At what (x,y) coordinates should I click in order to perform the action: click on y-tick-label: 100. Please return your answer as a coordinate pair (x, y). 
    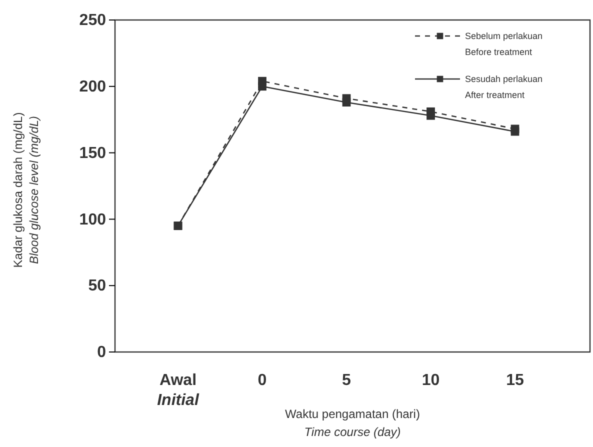
    Looking at the image, I should click on (92, 219).